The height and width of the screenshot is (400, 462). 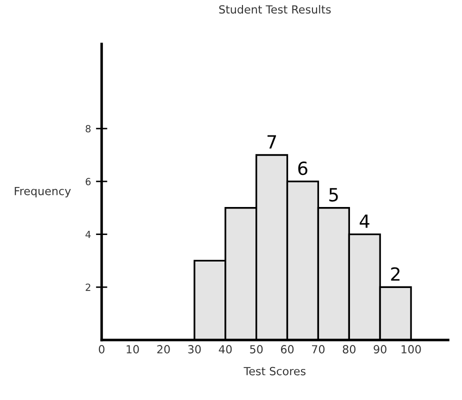 I want to click on chart-title: Student Test Results, so click(x=275, y=9).